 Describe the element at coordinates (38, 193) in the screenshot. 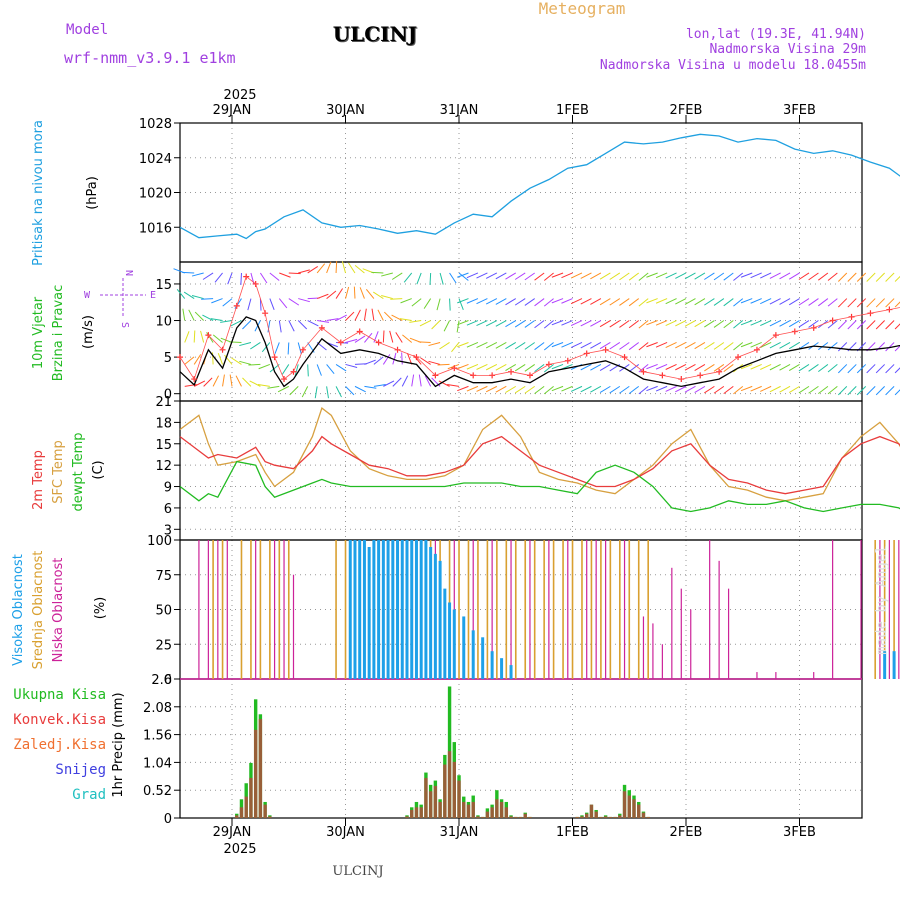

I see `pressure-label: Pritisak na nivou mora` at that location.